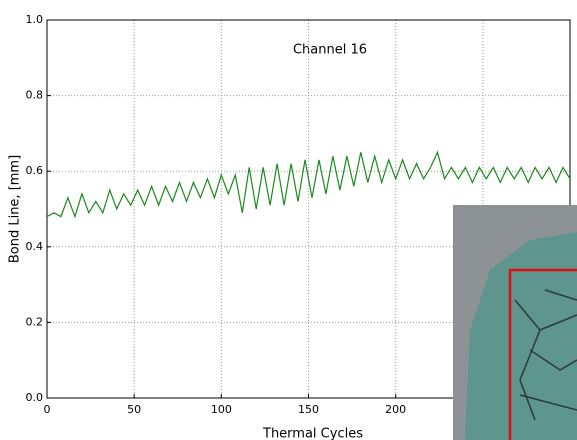 Image resolution: width=577 pixels, height=440 pixels. I want to click on photo-highlight, so click(542, 354).